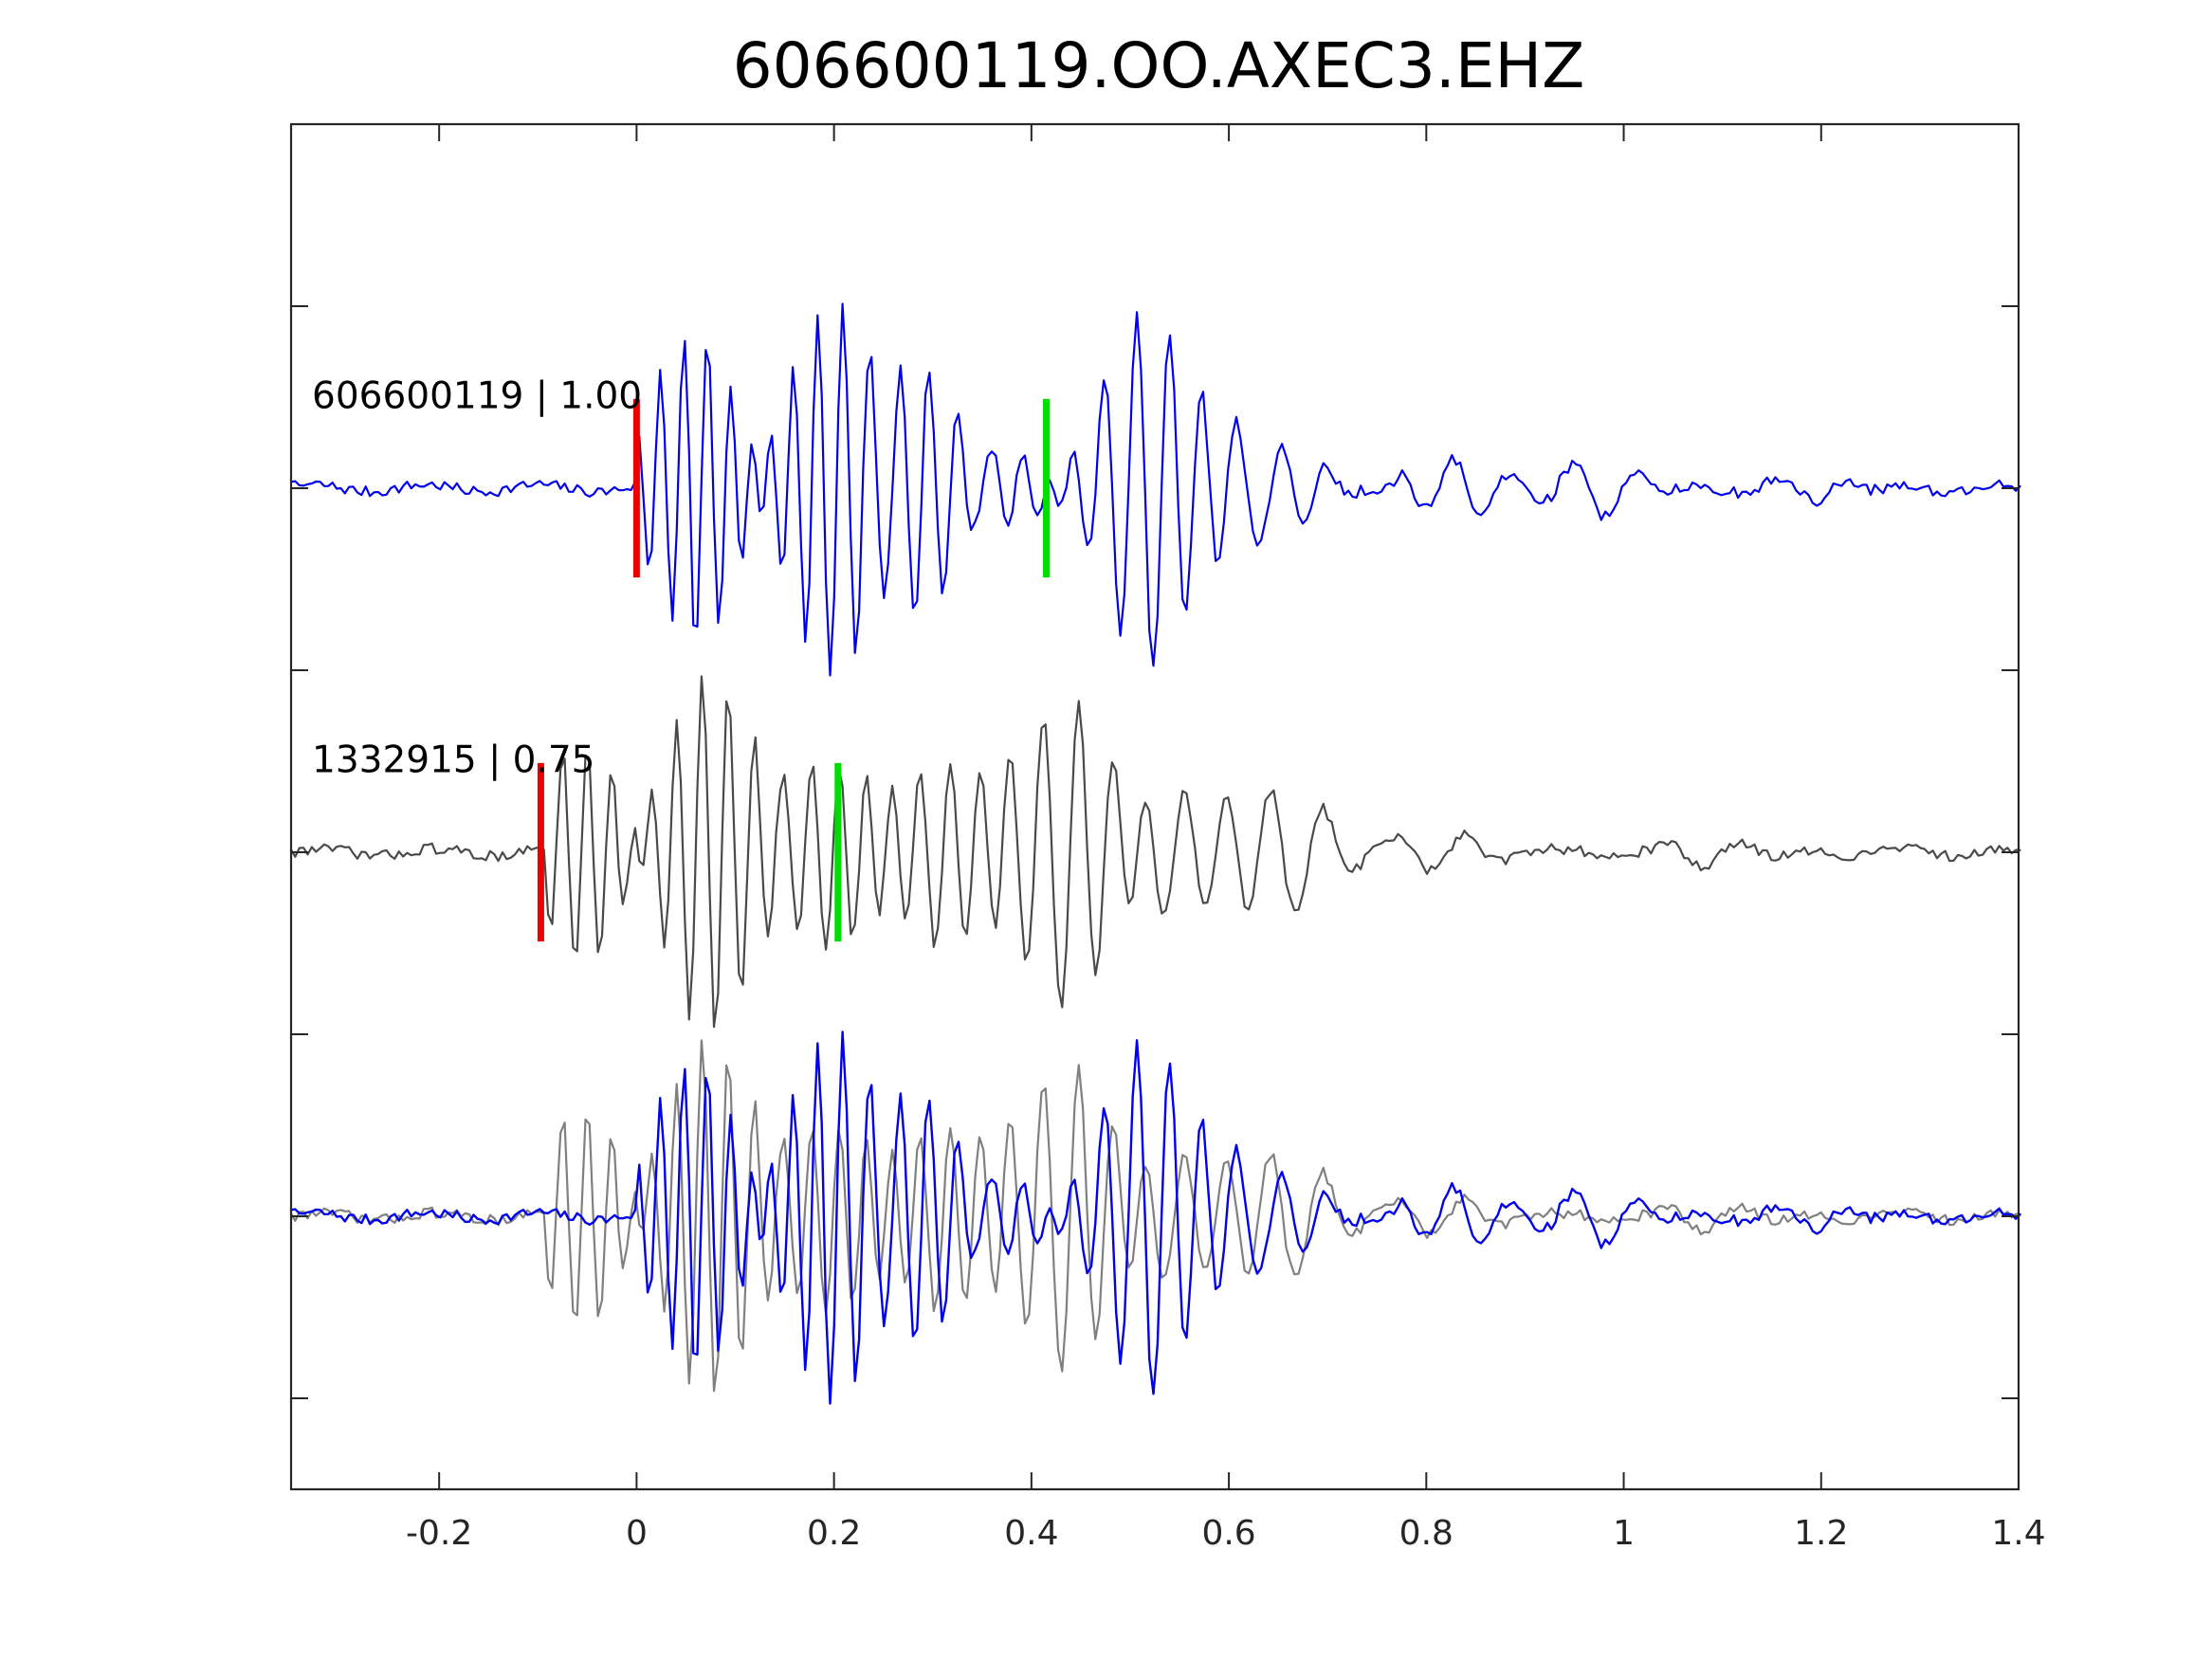  What do you see at coordinates (834, 1533) in the screenshot?
I see `x-tick-label: 0.2` at bounding box center [834, 1533].